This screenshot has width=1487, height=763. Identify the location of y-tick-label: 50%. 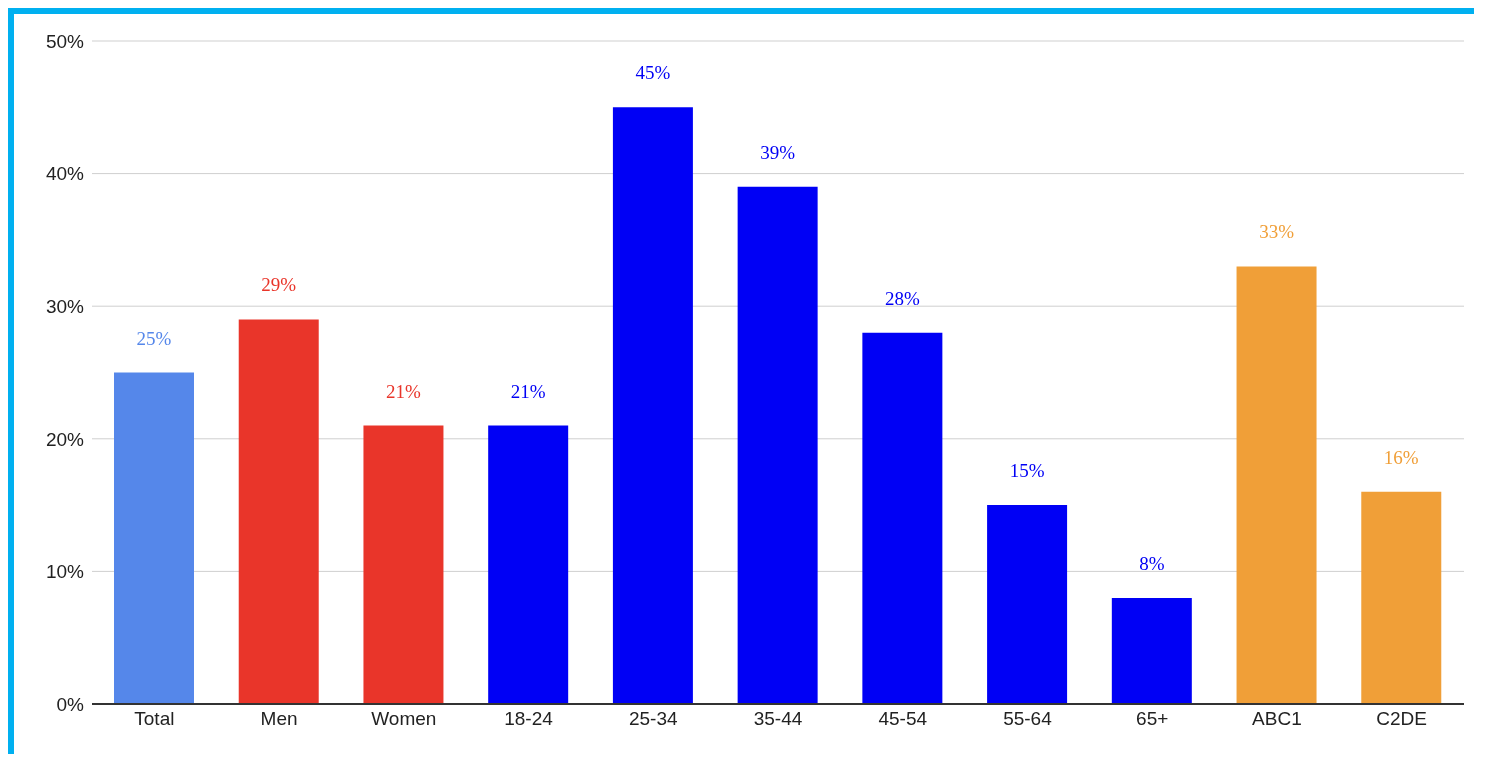
(65, 41).